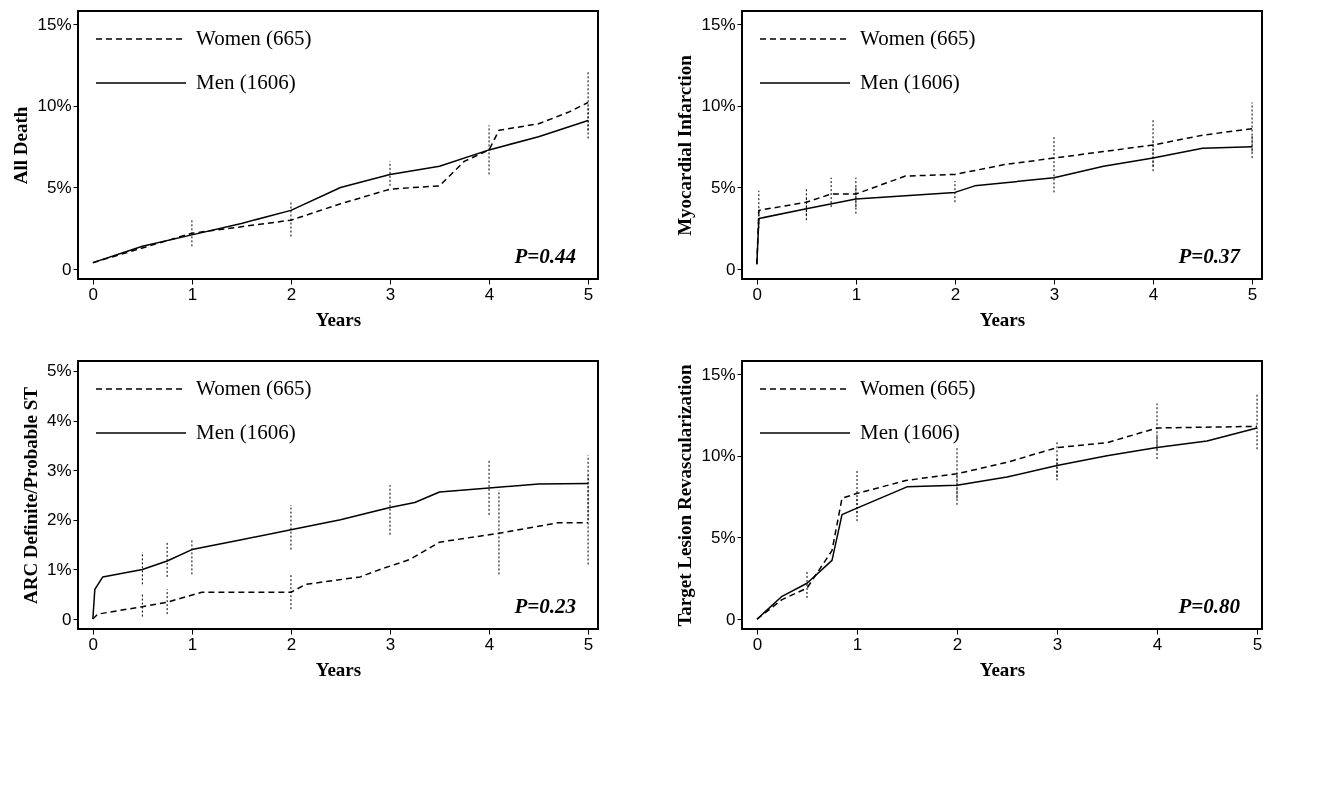 The width and height of the screenshot is (1329, 806). Describe the element at coordinates (1209, 606) in the screenshot. I see `annotation: P=0.80` at that location.